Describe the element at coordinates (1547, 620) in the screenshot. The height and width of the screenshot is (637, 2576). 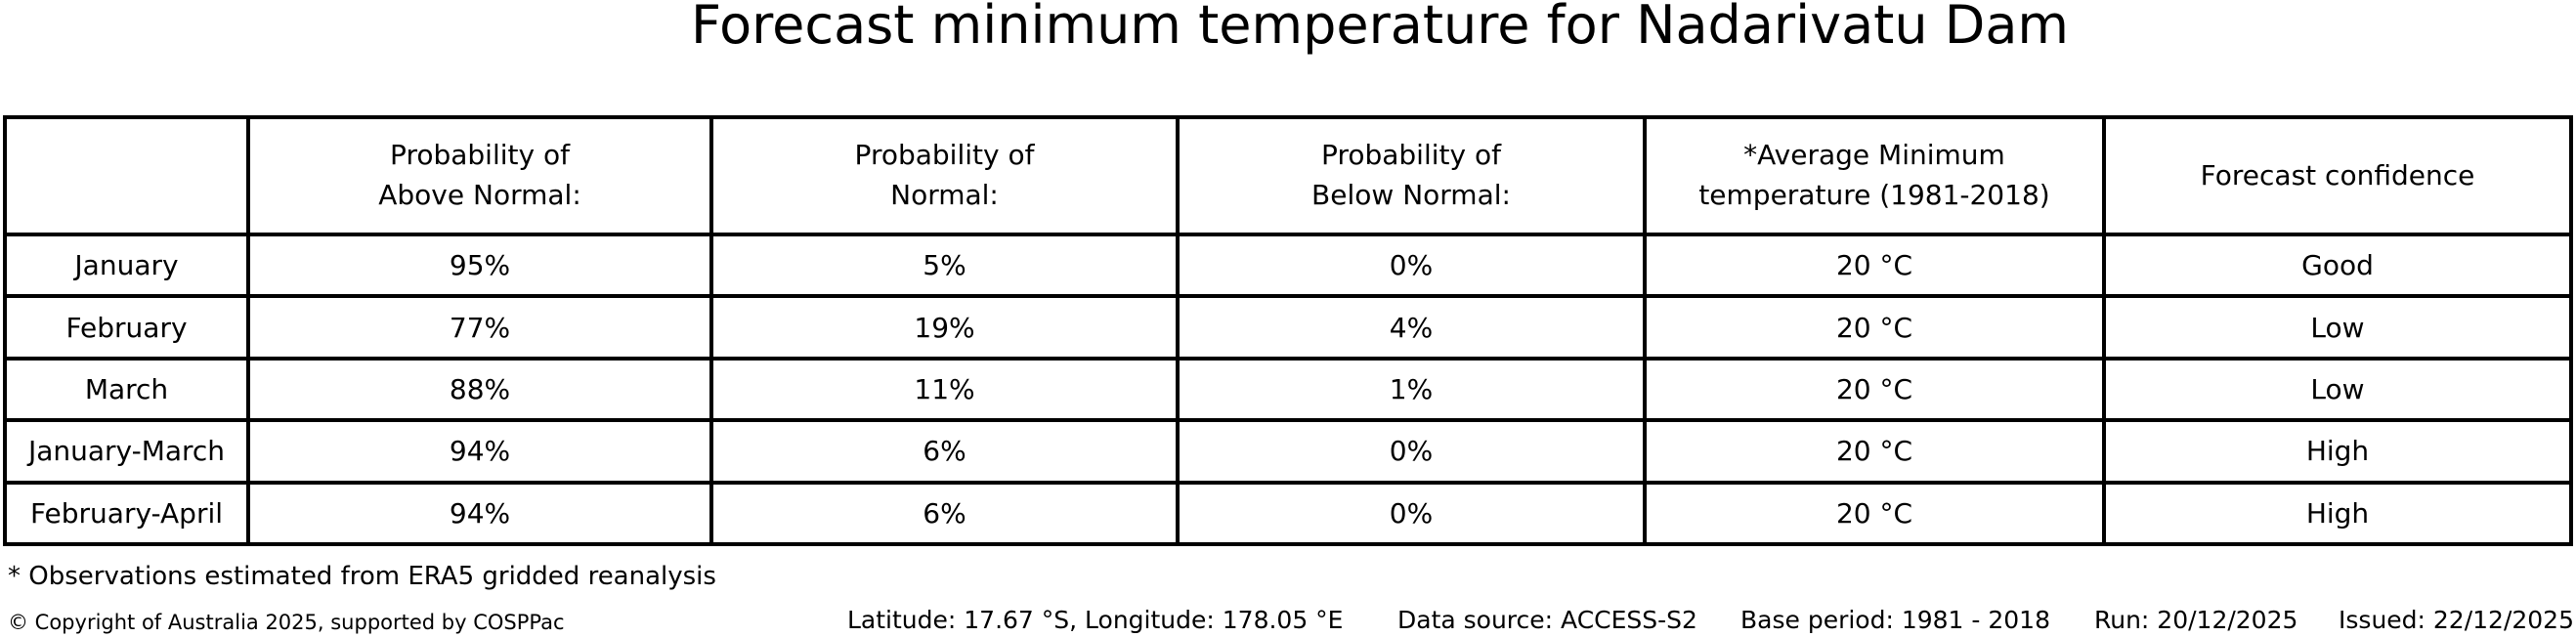
I see `data-source-text: Data source: ACCESS-S2` at that location.